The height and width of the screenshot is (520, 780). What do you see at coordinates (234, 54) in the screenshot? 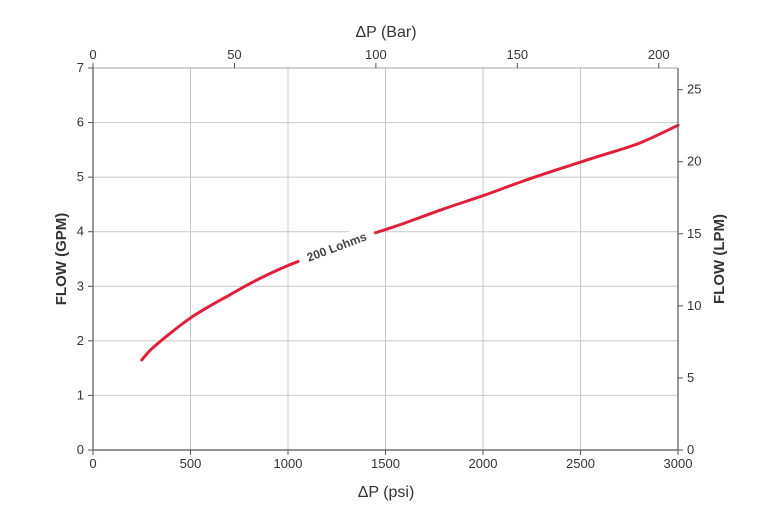
I see `x-top-tick-label-1: 50` at bounding box center [234, 54].